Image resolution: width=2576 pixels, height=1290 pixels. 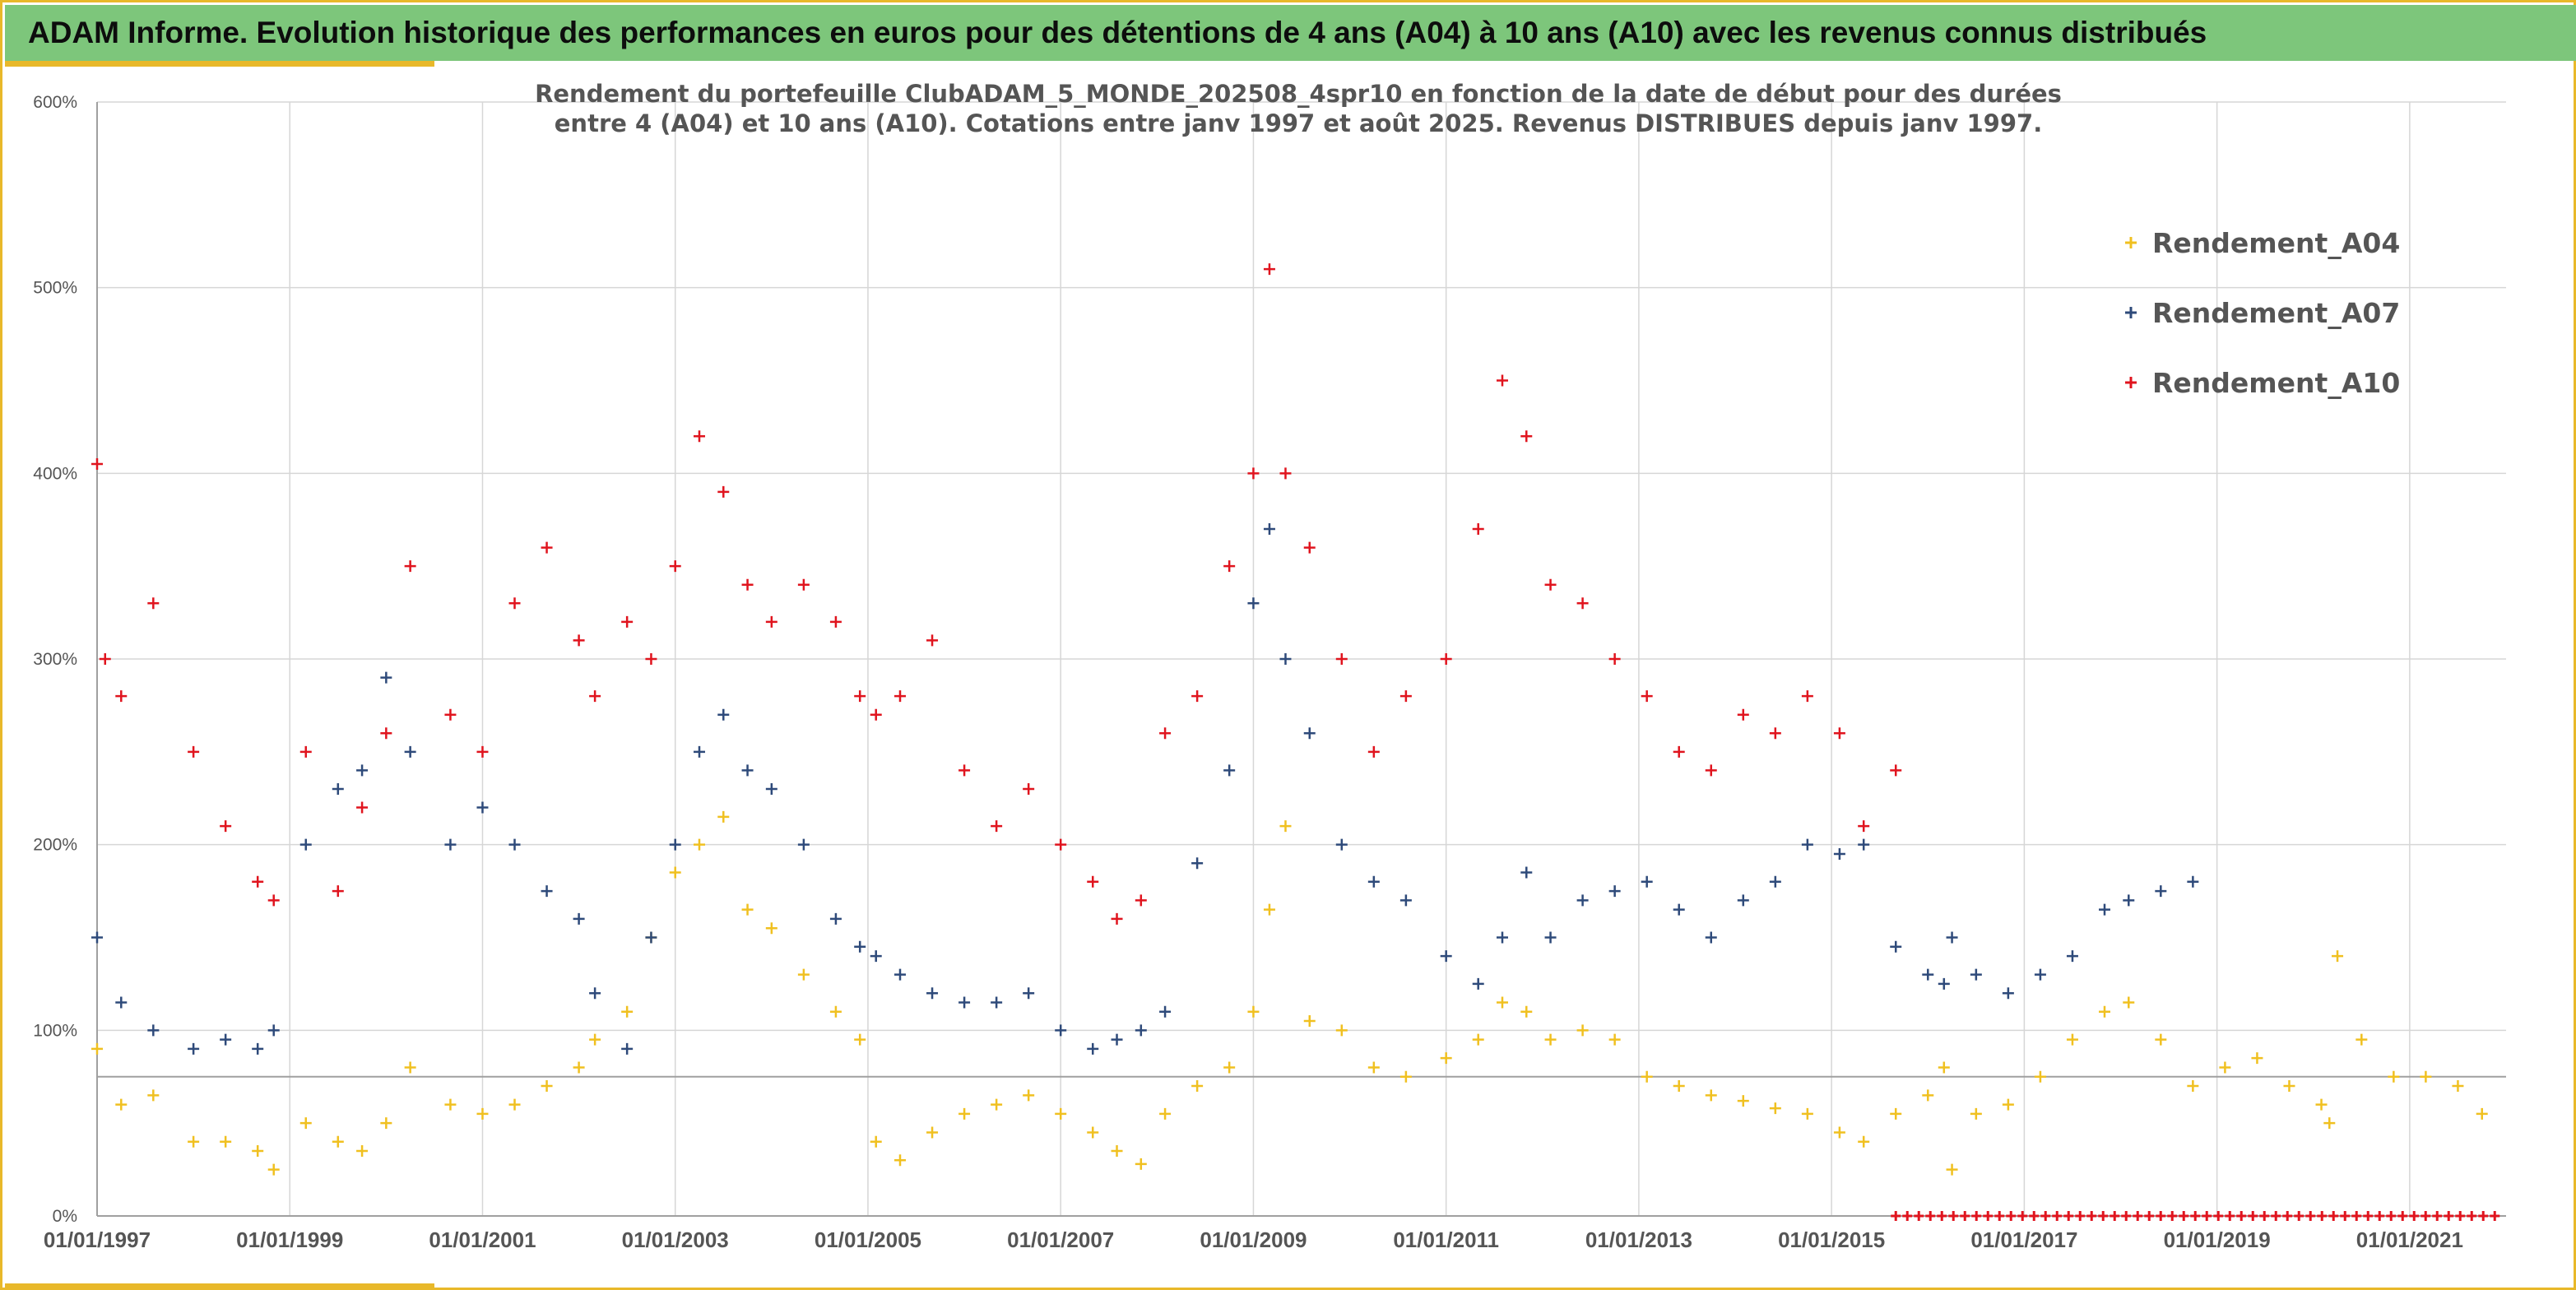 What do you see at coordinates (55, 845) in the screenshot?
I see `y-tick-label: 200%` at bounding box center [55, 845].